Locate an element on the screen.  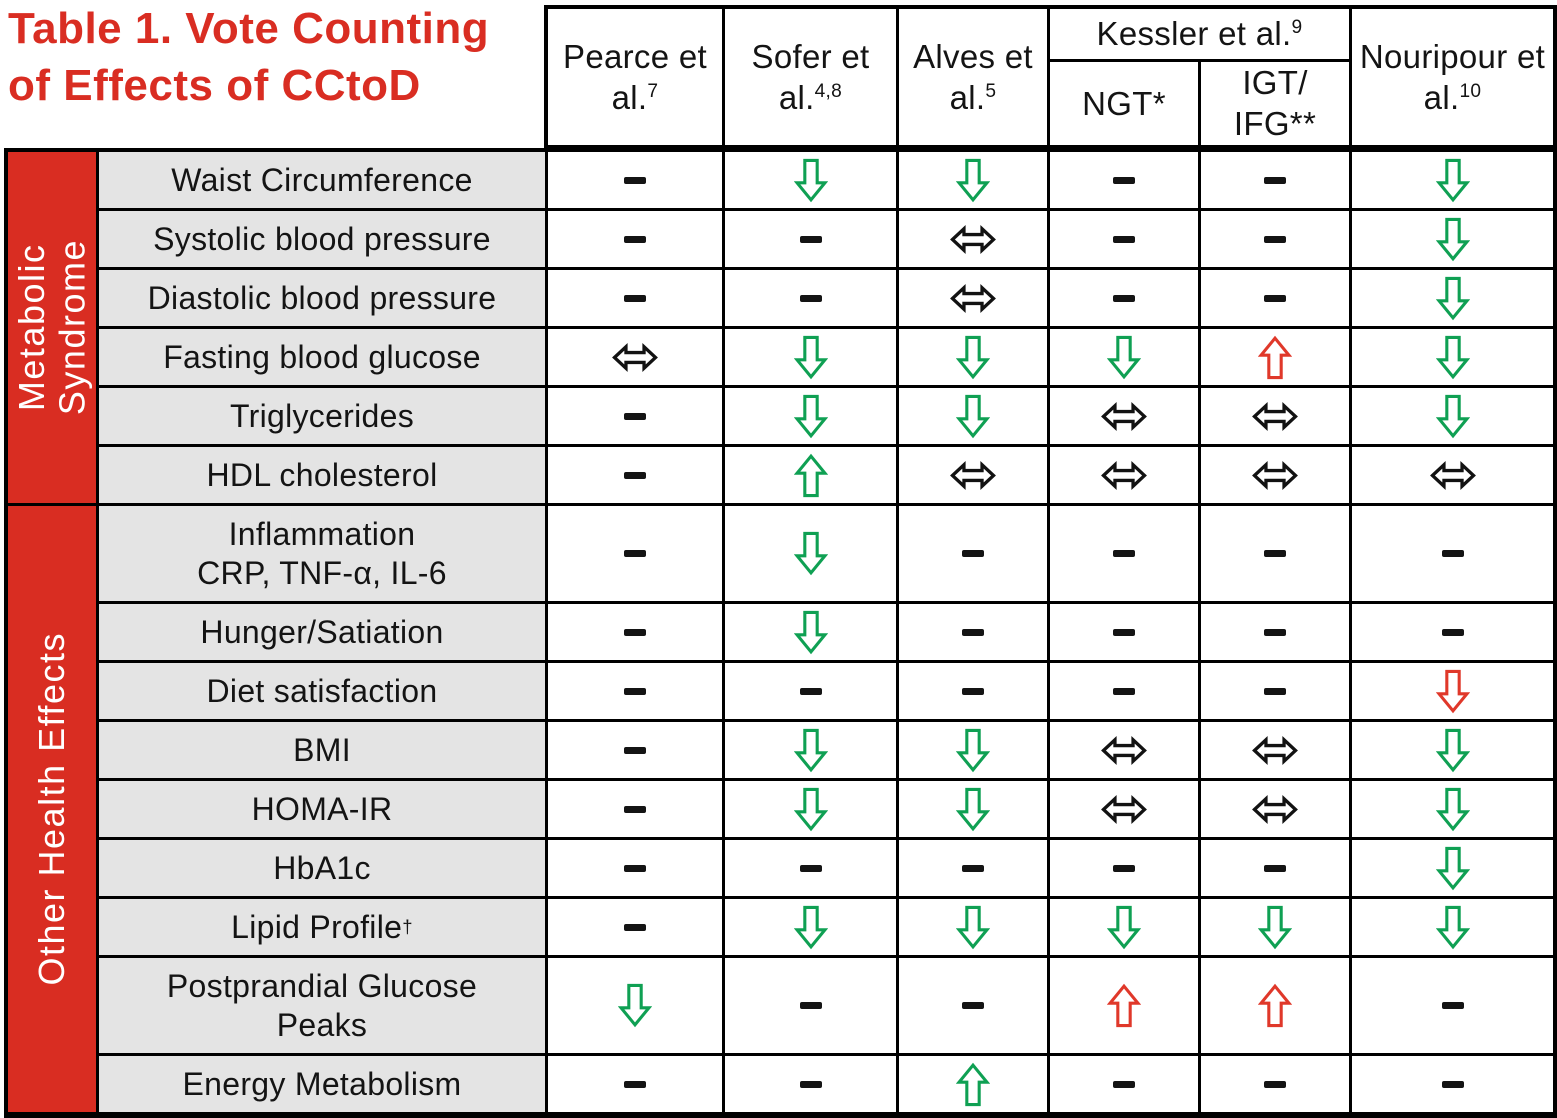
row-label: Lipid Profile † is located at coordinates (322, 927).